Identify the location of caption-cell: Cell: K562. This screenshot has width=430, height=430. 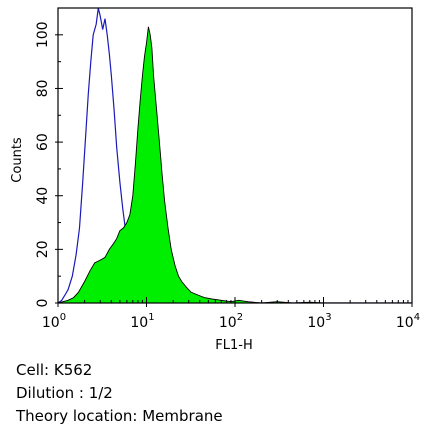
(54, 370).